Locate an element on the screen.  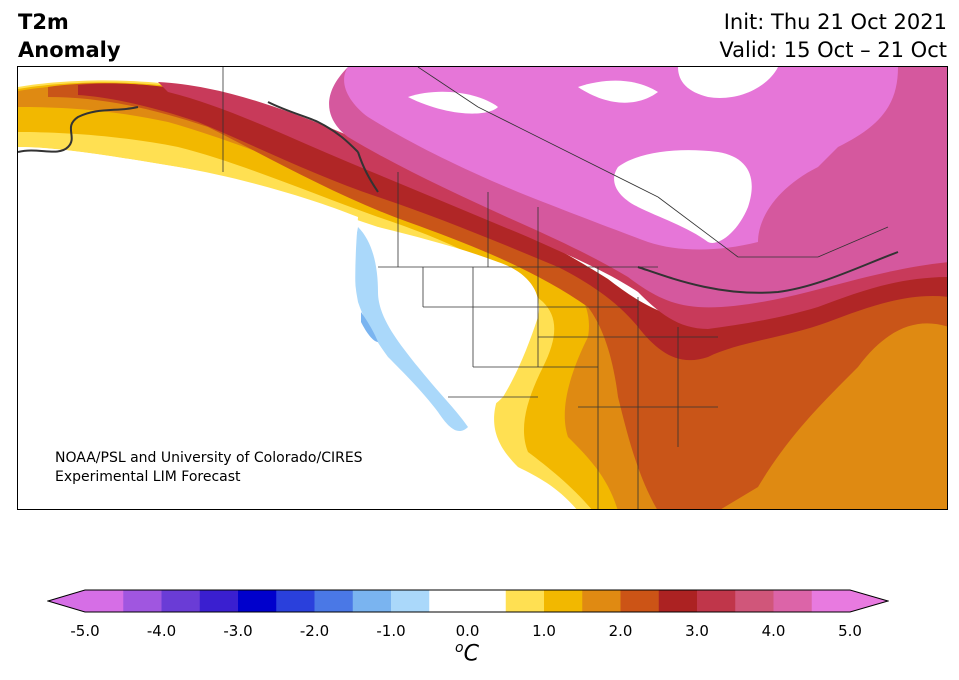
colorbar-tick-label: 0.0 is located at coordinates (467, 631).